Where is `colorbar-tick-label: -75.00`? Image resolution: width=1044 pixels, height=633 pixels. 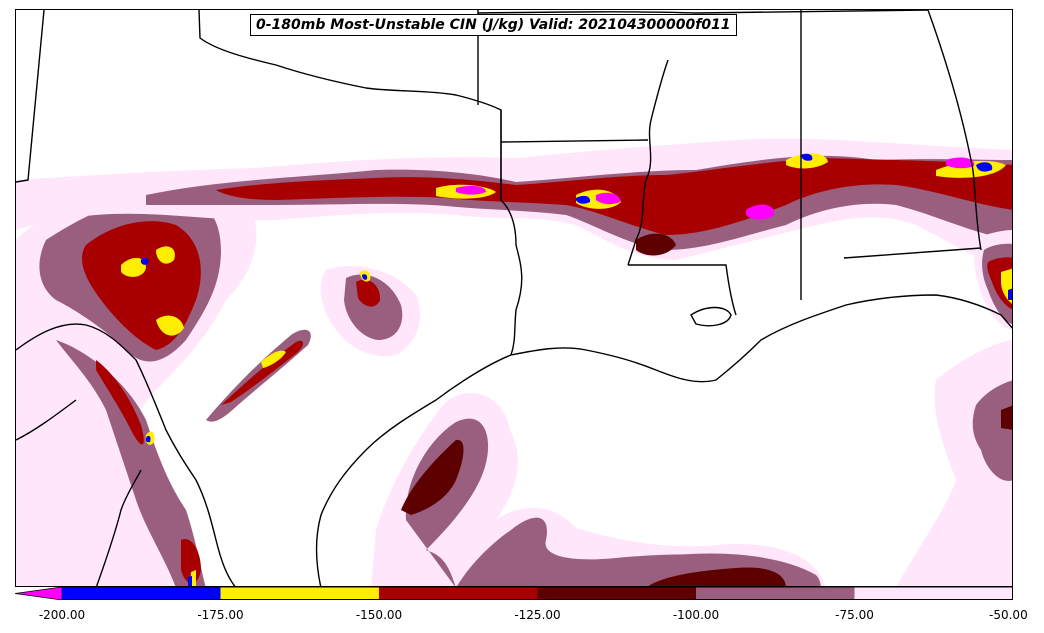
colorbar-tick-label: -75.00 is located at coordinates (854, 615).